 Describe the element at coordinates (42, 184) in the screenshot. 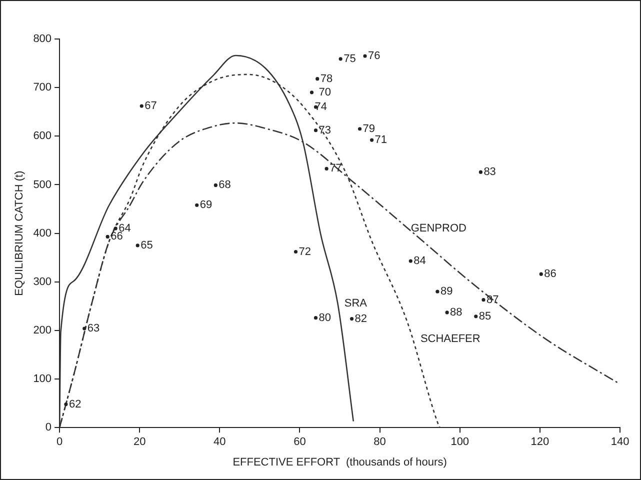

I see `y-tick-label: 500` at that location.